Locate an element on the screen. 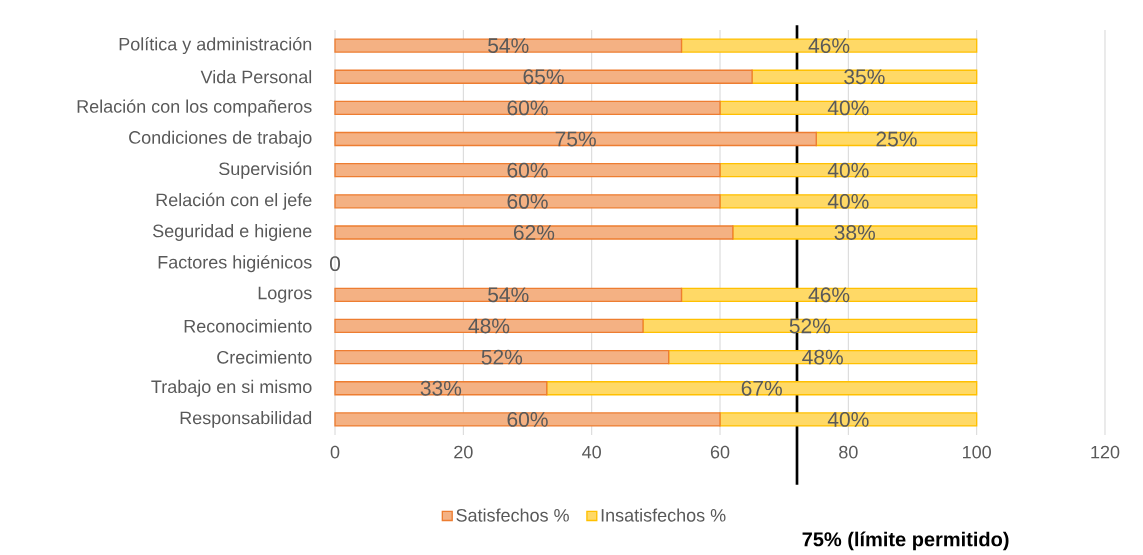 Image resolution: width=1143 pixels, height=555 pixels. data-label: 75% is located at coordinates (575, 139).